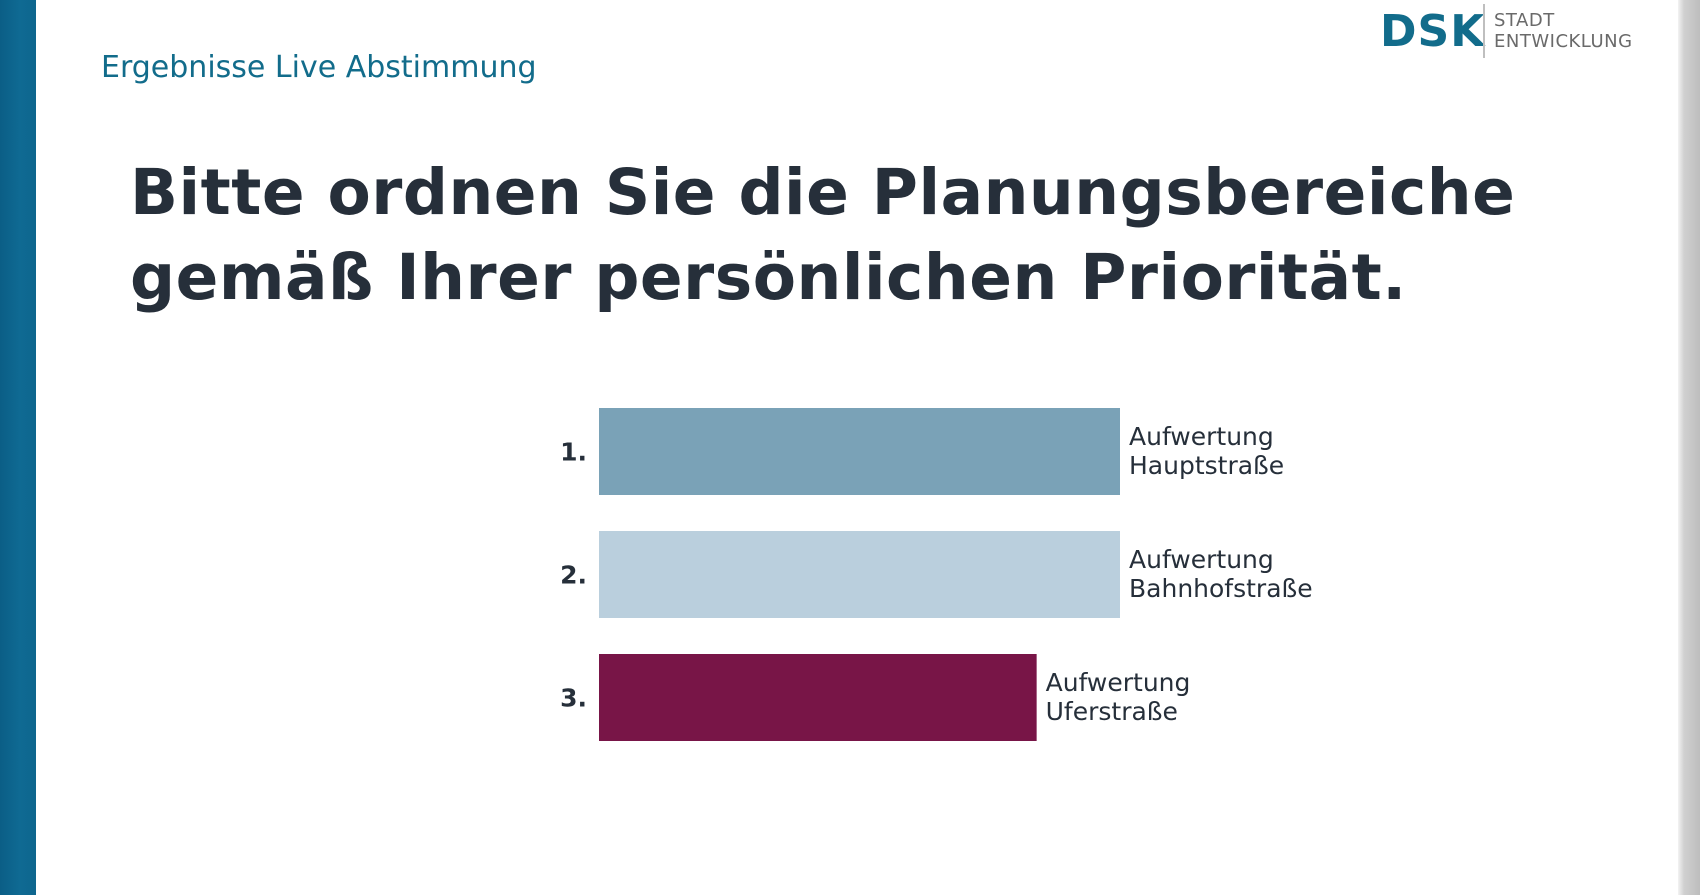 The height and width of the screenshot is (895, 1700). Describe the element at coordinates (1524, 20) in the screenshot. I see `logo-text-line-1: STADT` at that location.